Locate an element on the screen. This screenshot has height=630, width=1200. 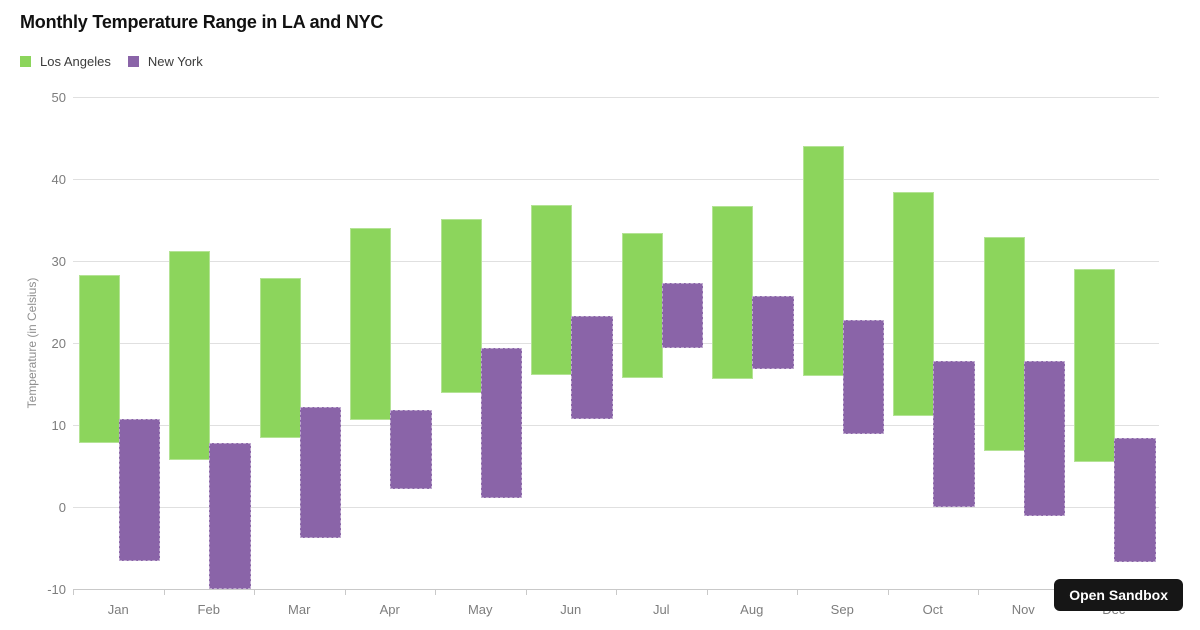
x-tick-label-aug: Aug is located at coordinates (752, 609).